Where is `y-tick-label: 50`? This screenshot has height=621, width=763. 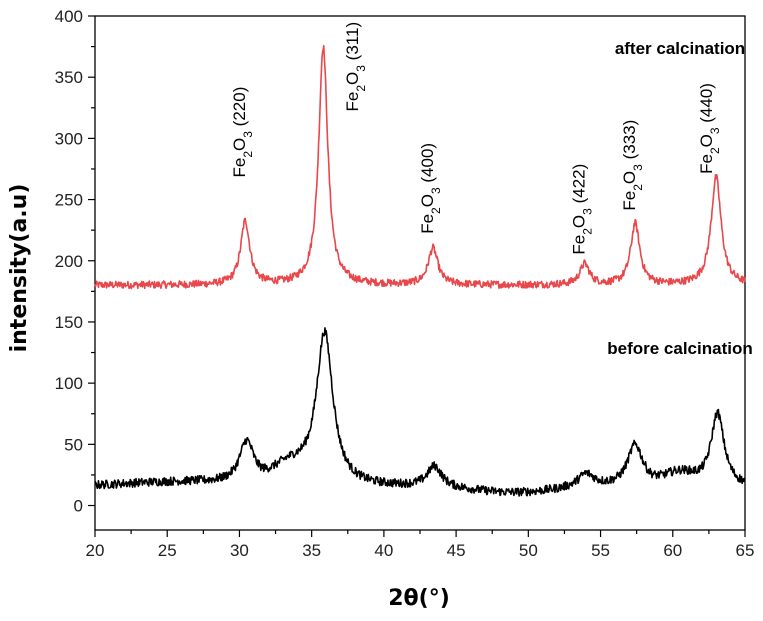 y-tick-label: 50 is located at coordinates (73, 444).